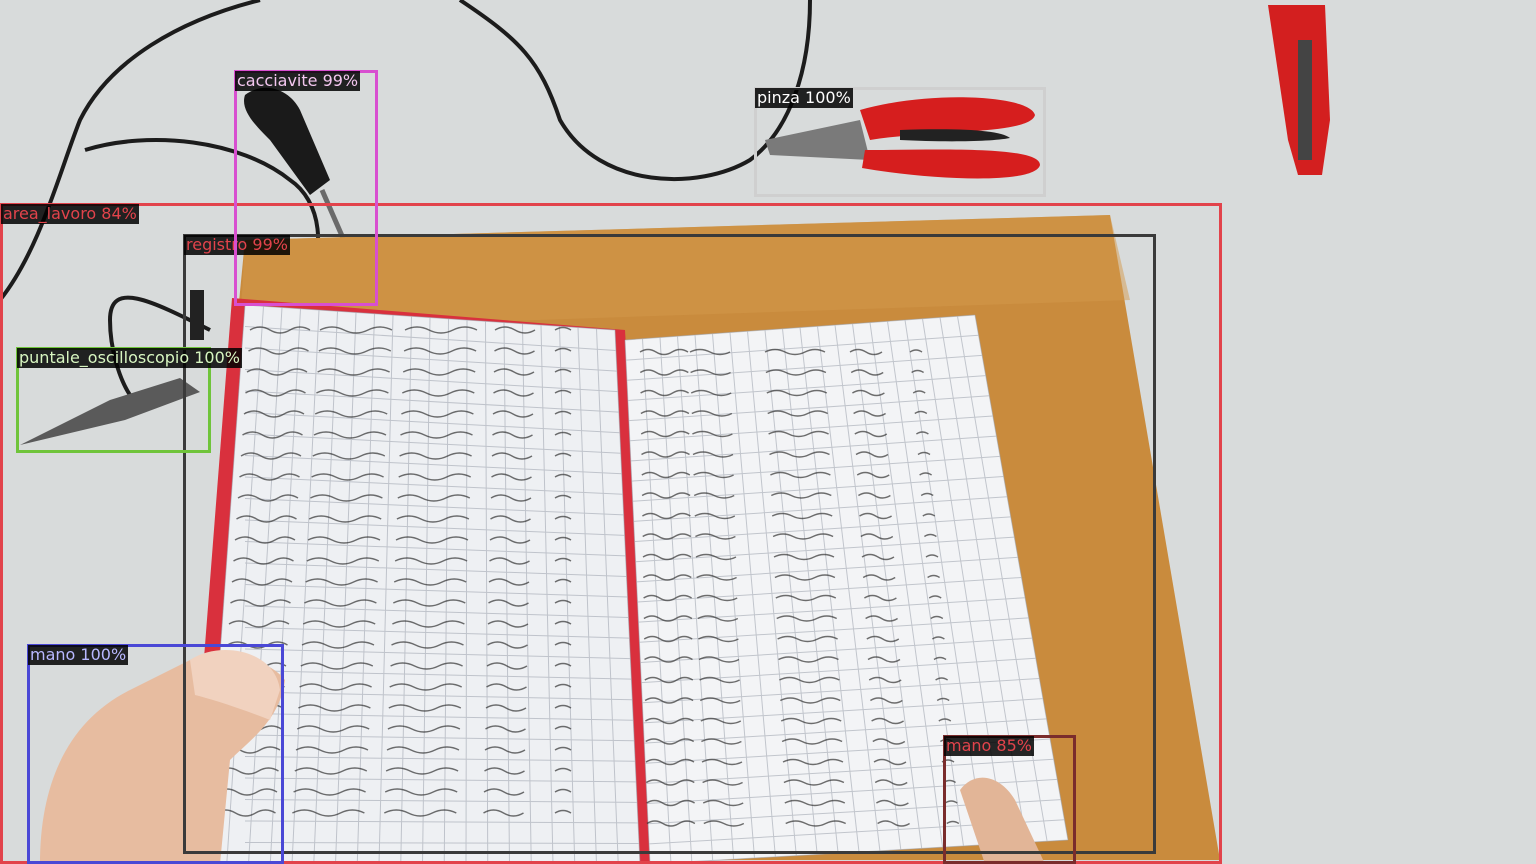 This screenshot has height=864, width=1536. I want to click on detection-puntale-oscilloscopio: puntale_oscilloscopio 100%, so click(129, 400).